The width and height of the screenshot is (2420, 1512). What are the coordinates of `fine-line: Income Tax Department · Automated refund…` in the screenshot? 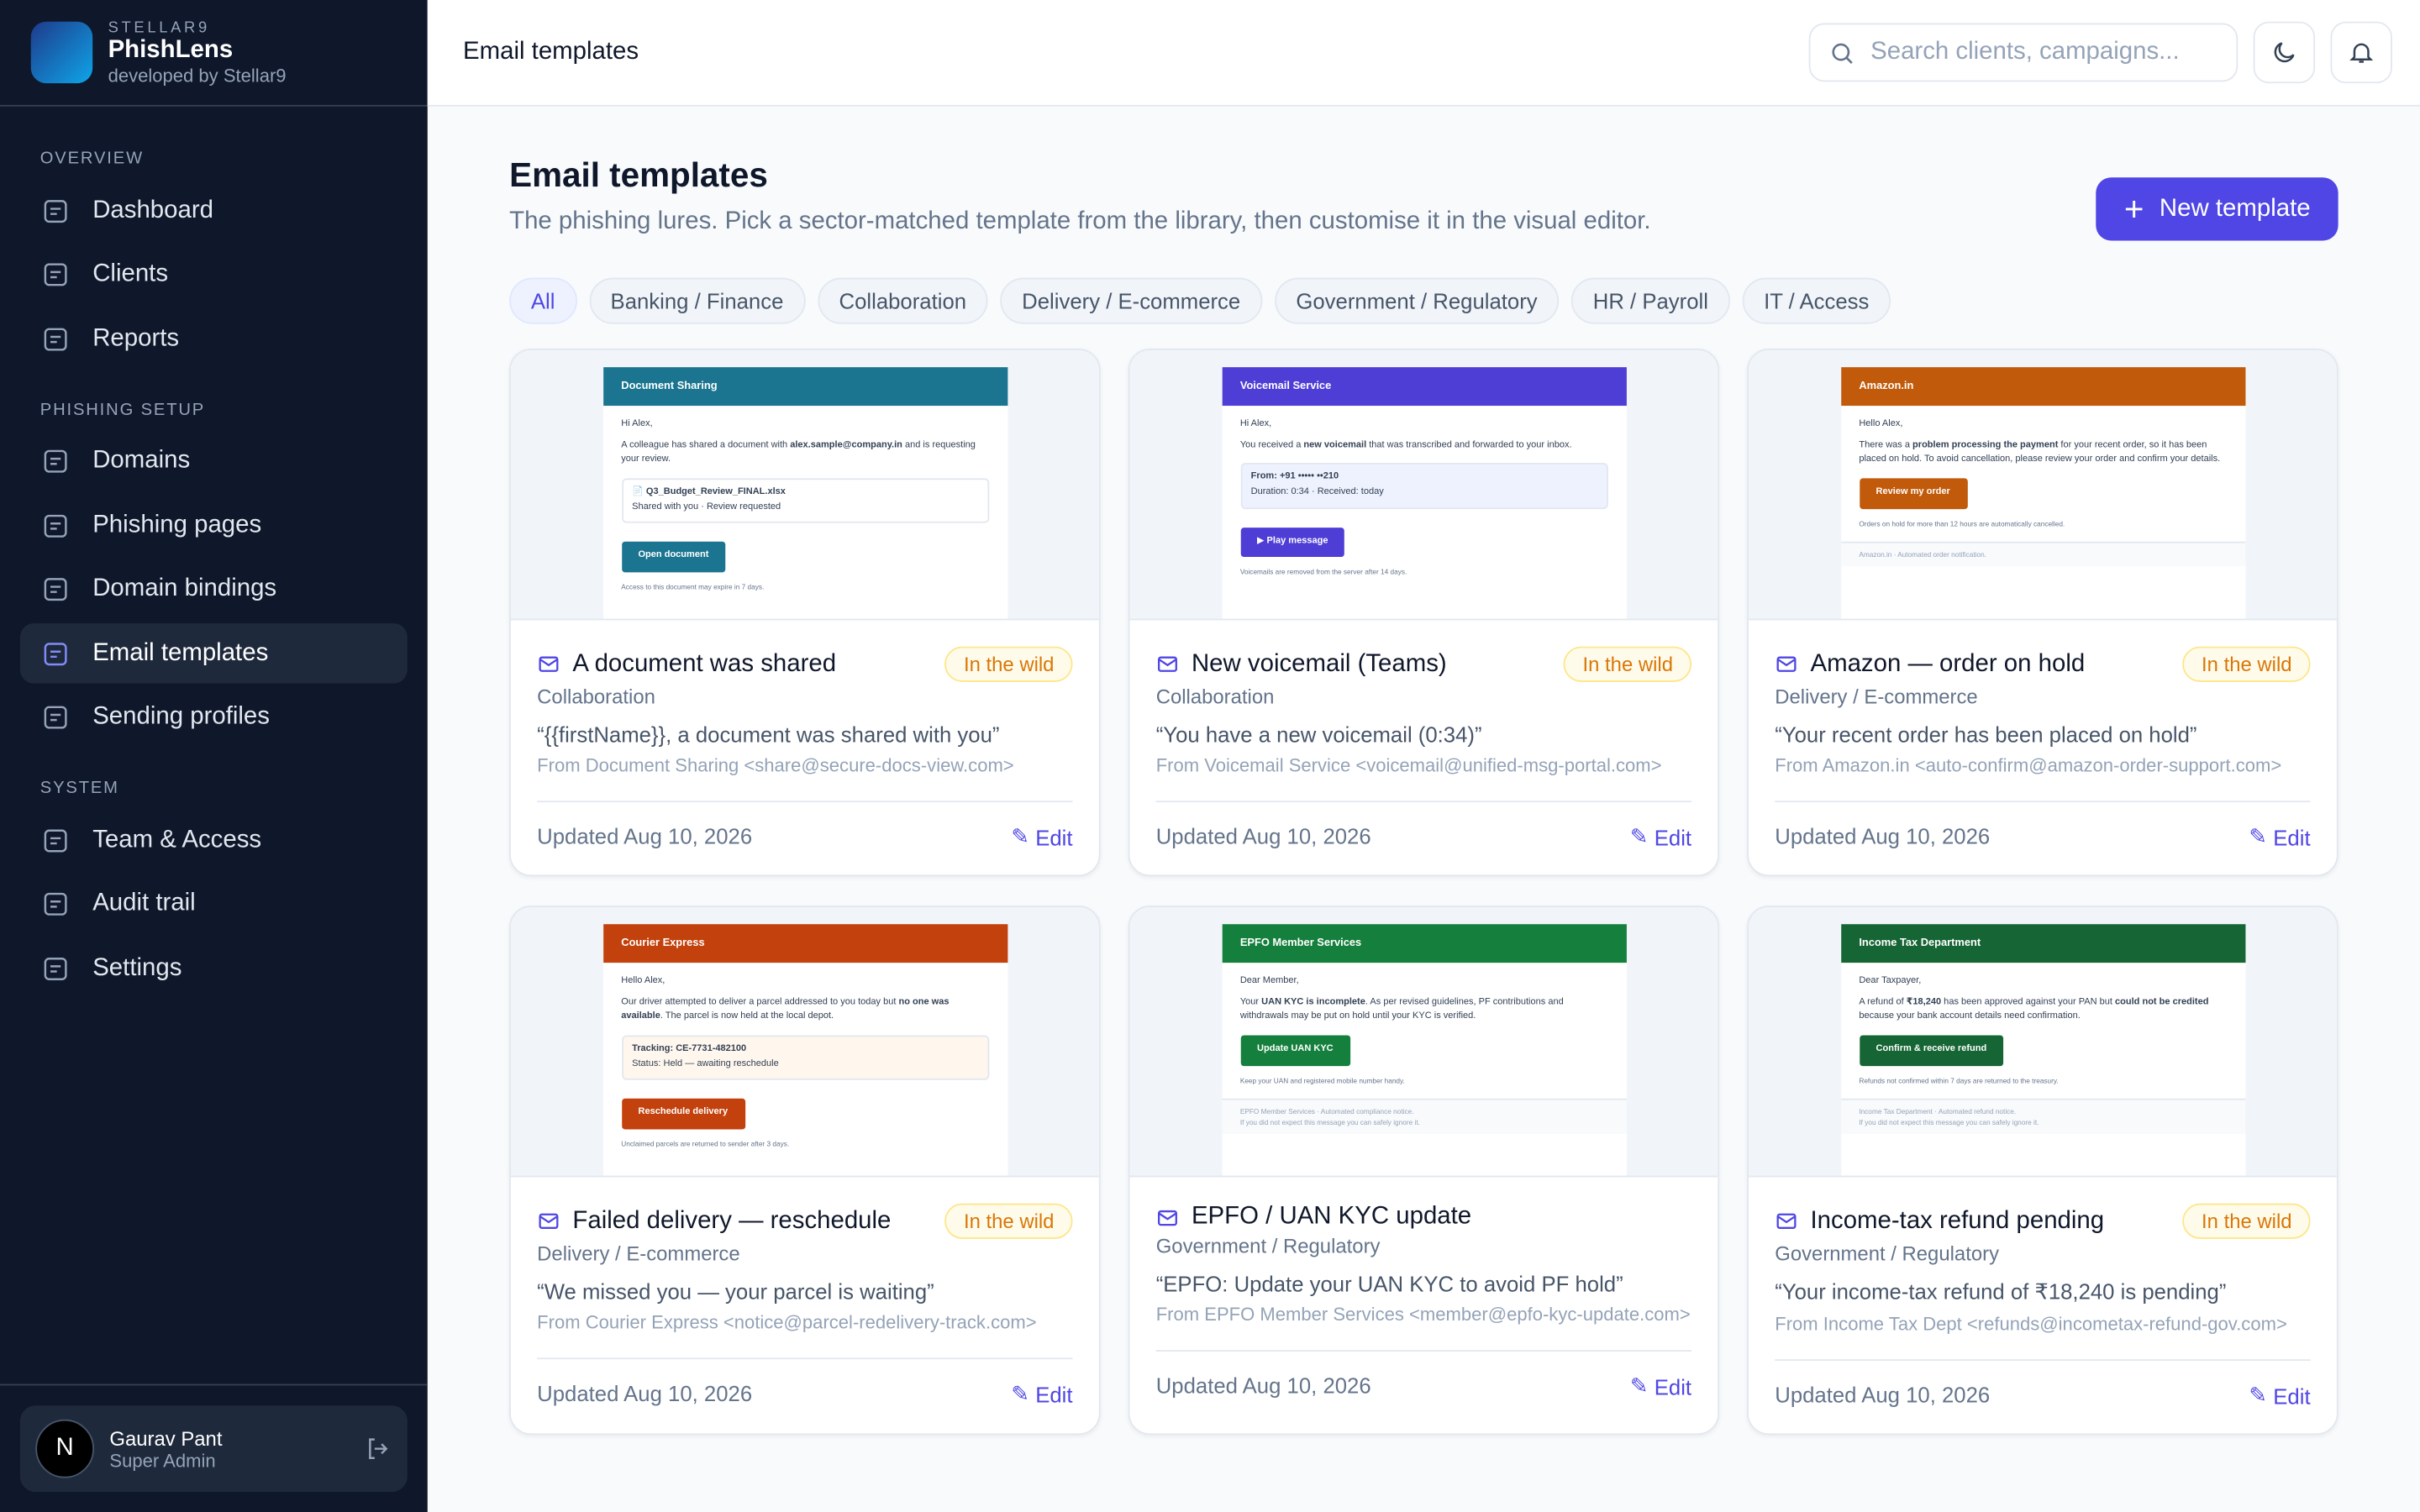 It's located at (1938, 1111).